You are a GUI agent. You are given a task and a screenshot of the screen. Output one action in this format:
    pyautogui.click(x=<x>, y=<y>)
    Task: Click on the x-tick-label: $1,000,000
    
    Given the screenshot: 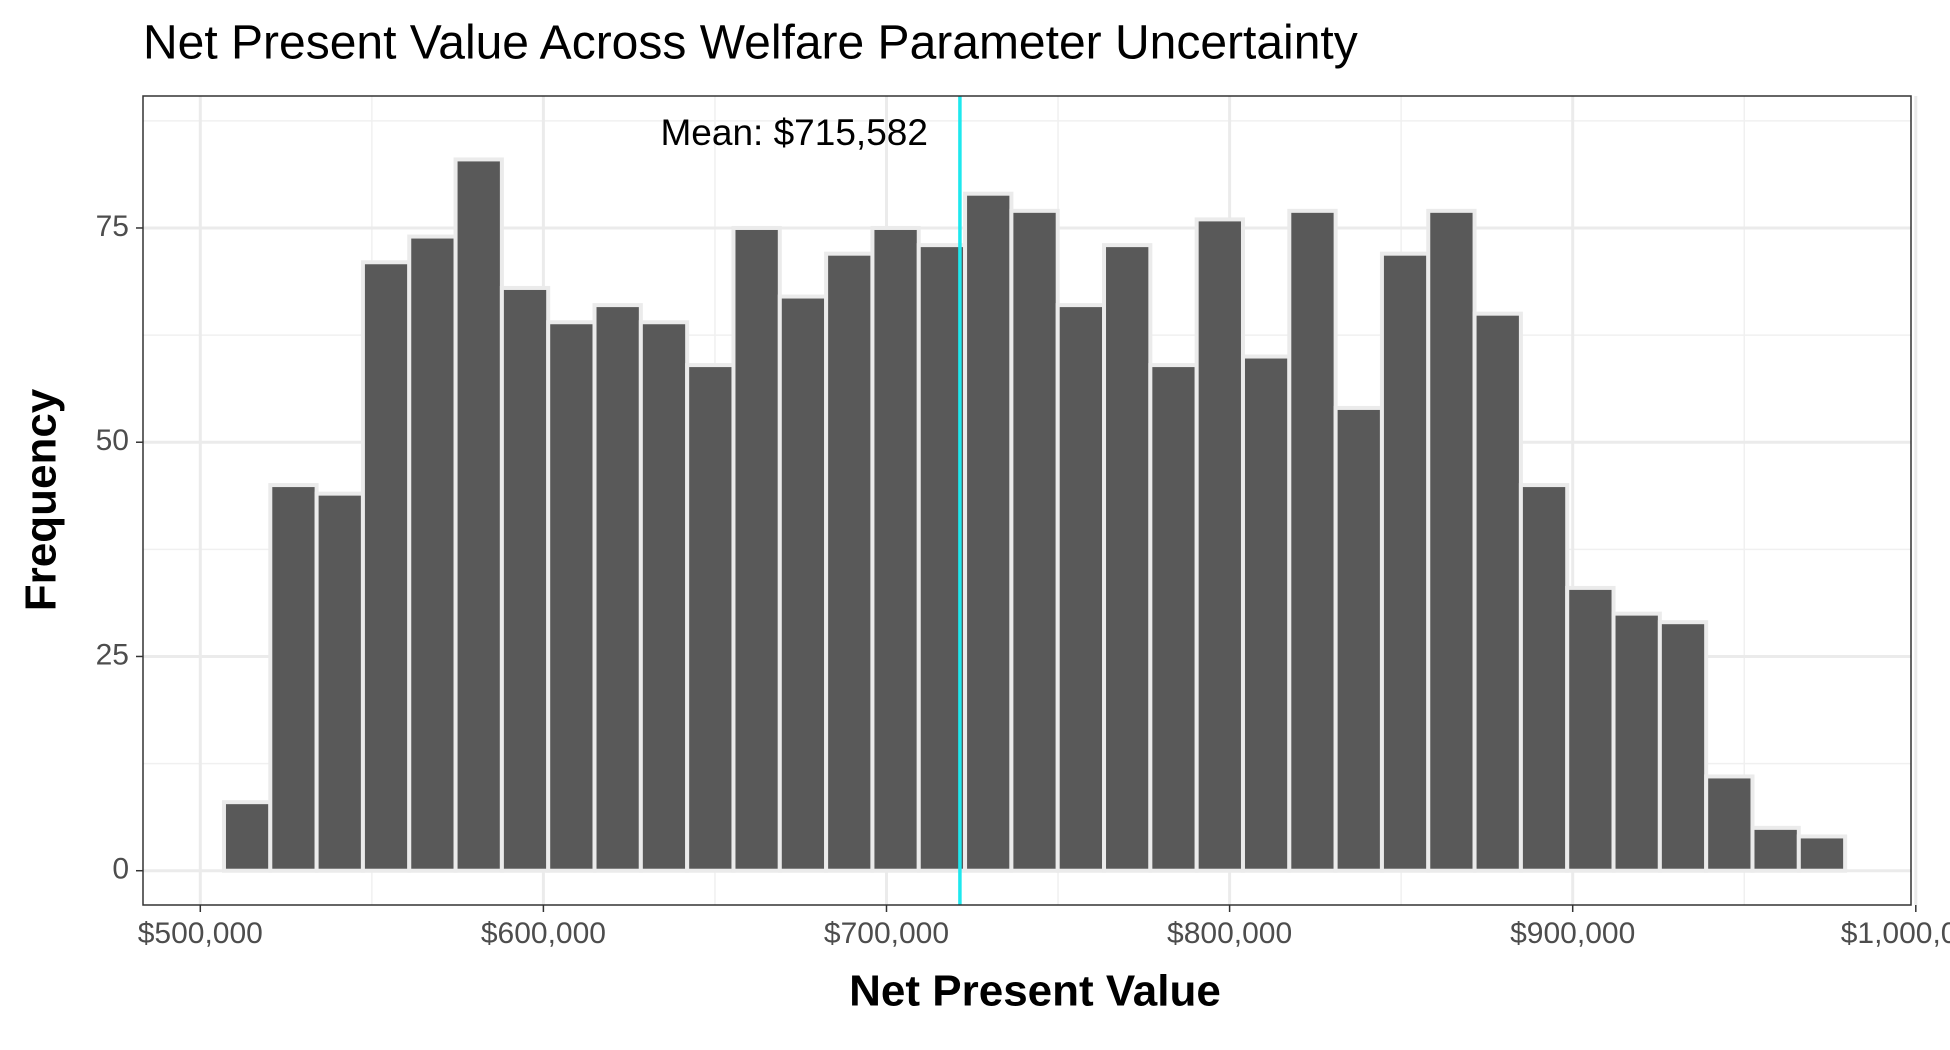 What is the action you would take?
    pyautogui.click(x=1895, y=933)
    